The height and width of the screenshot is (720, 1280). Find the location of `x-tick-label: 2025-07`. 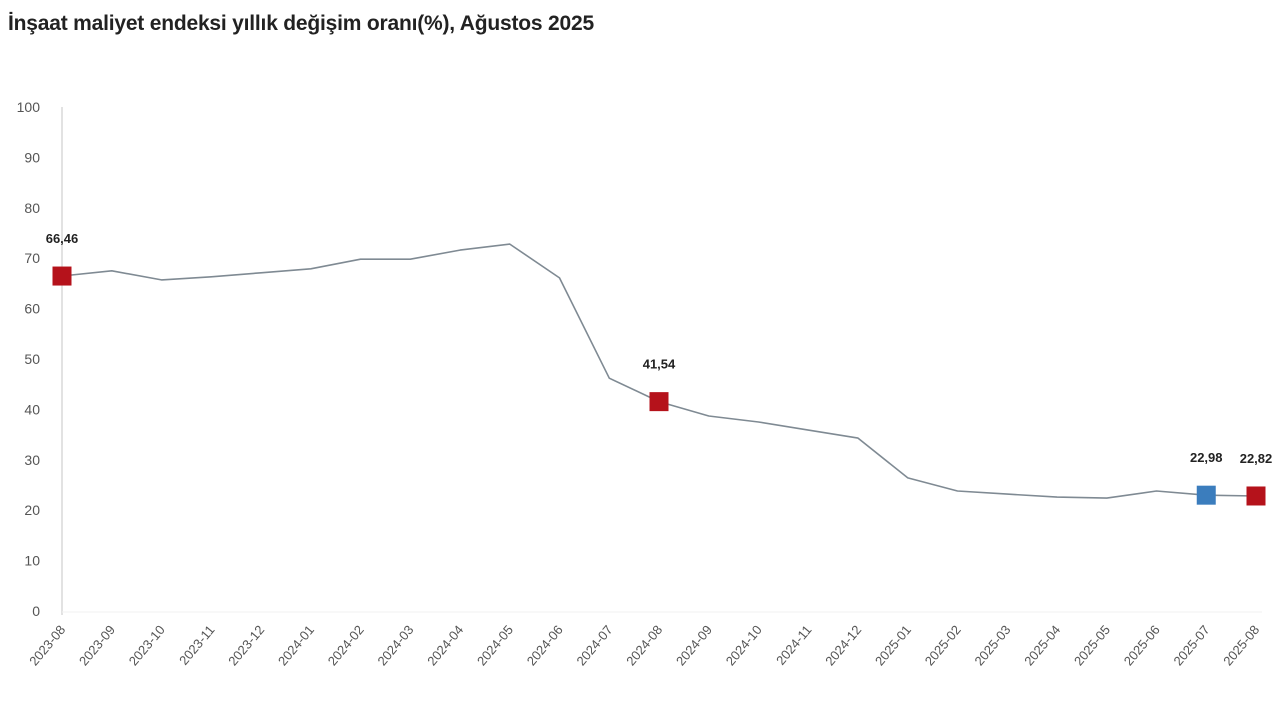

x-tick-label: 2025-07 is located at coordinates (1191, 645).